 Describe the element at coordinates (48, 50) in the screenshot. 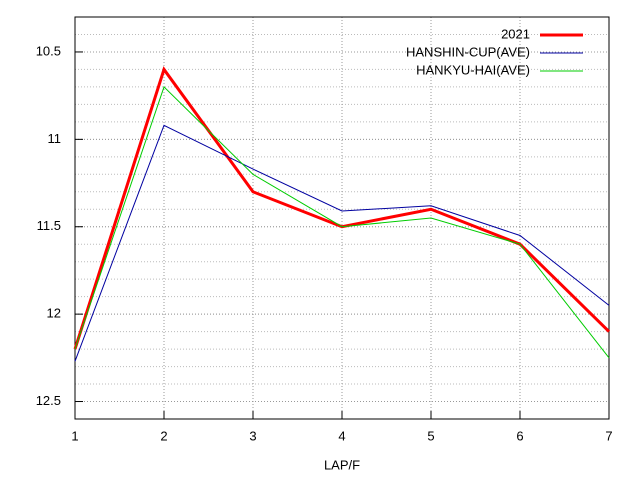

I see `y-tick-label: 10.5` at that location.